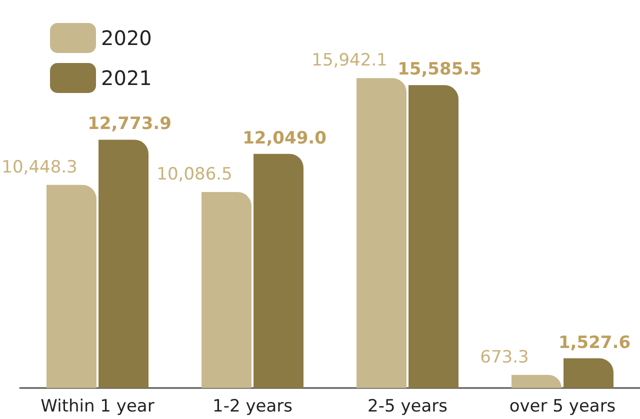  What do you see at coordinates (440, 70) in the screenshot?
I see `data-label: 15,585.5` at bounding box center [440, 70].